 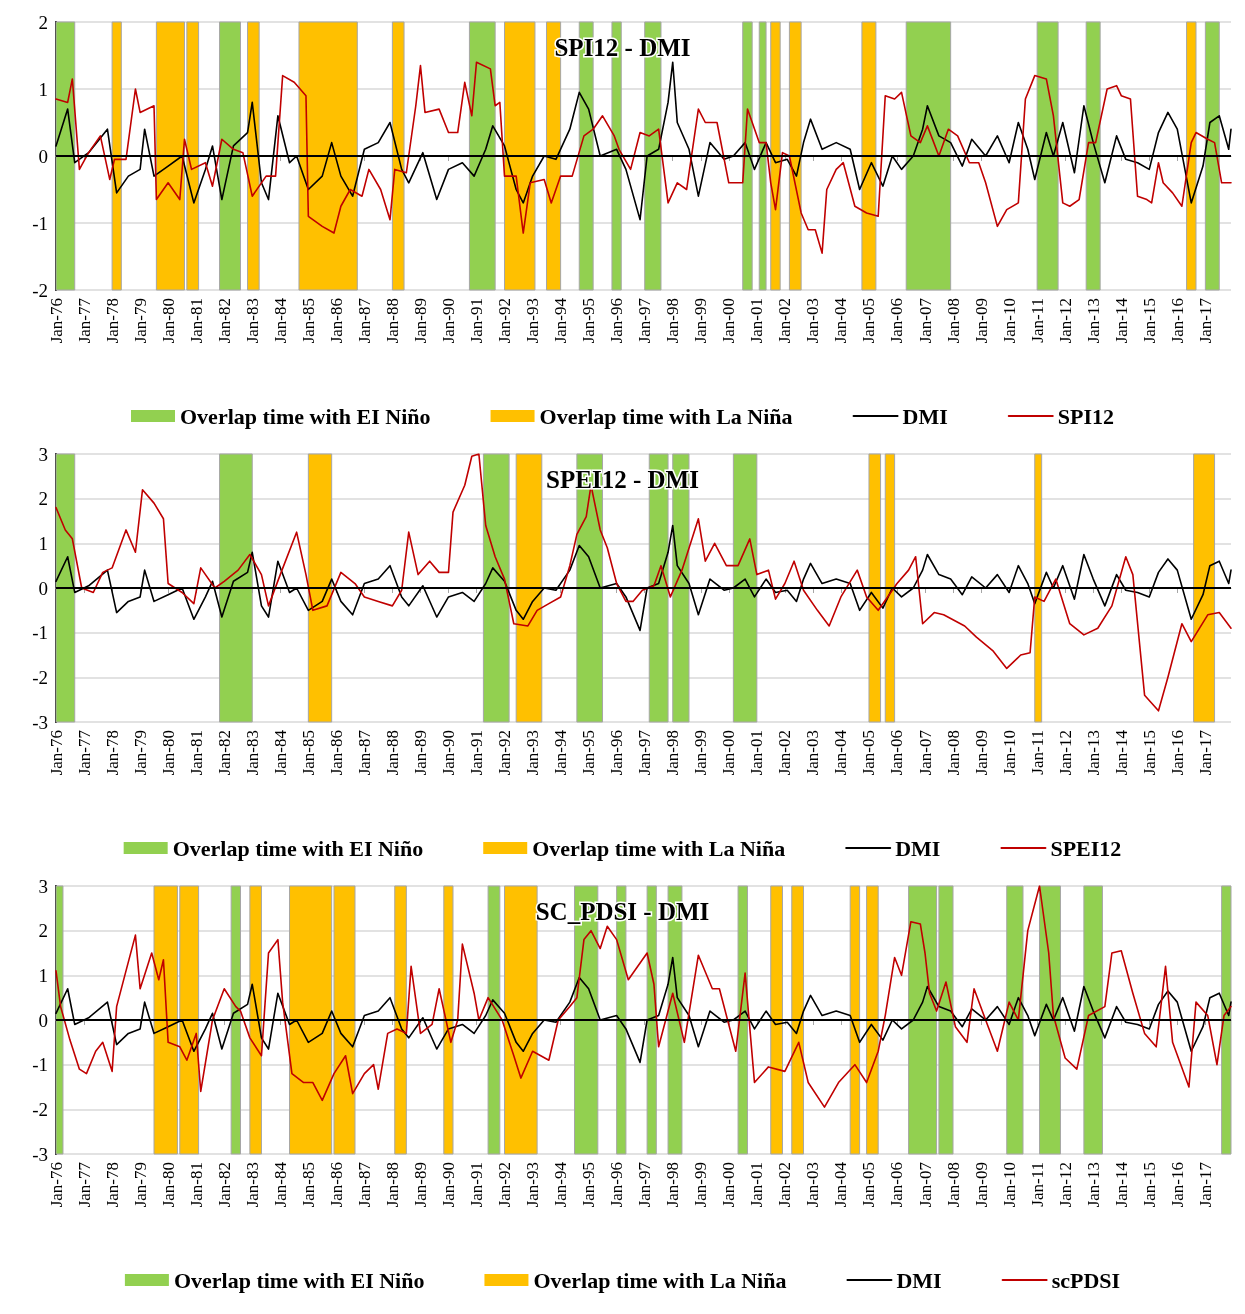 What do you see at coordinates (1177, 753) in the screenshot?
I see `x-tick-label: Jan-16` at bounding box center [1177, 753].